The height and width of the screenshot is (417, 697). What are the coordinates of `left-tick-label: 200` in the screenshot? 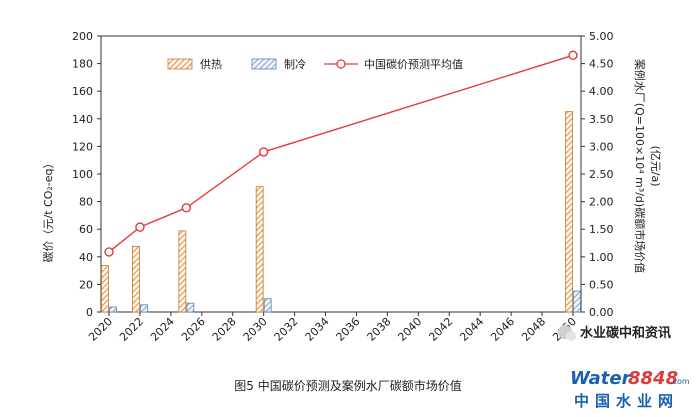 It's located at (82, 36).